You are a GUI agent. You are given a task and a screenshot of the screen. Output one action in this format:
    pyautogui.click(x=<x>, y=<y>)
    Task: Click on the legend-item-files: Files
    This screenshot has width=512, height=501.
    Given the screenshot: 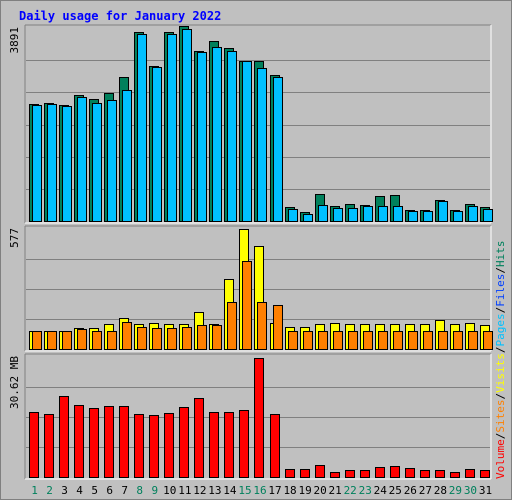 What is the action you would take?
    pyautogui.click(x=500, y=290)
    